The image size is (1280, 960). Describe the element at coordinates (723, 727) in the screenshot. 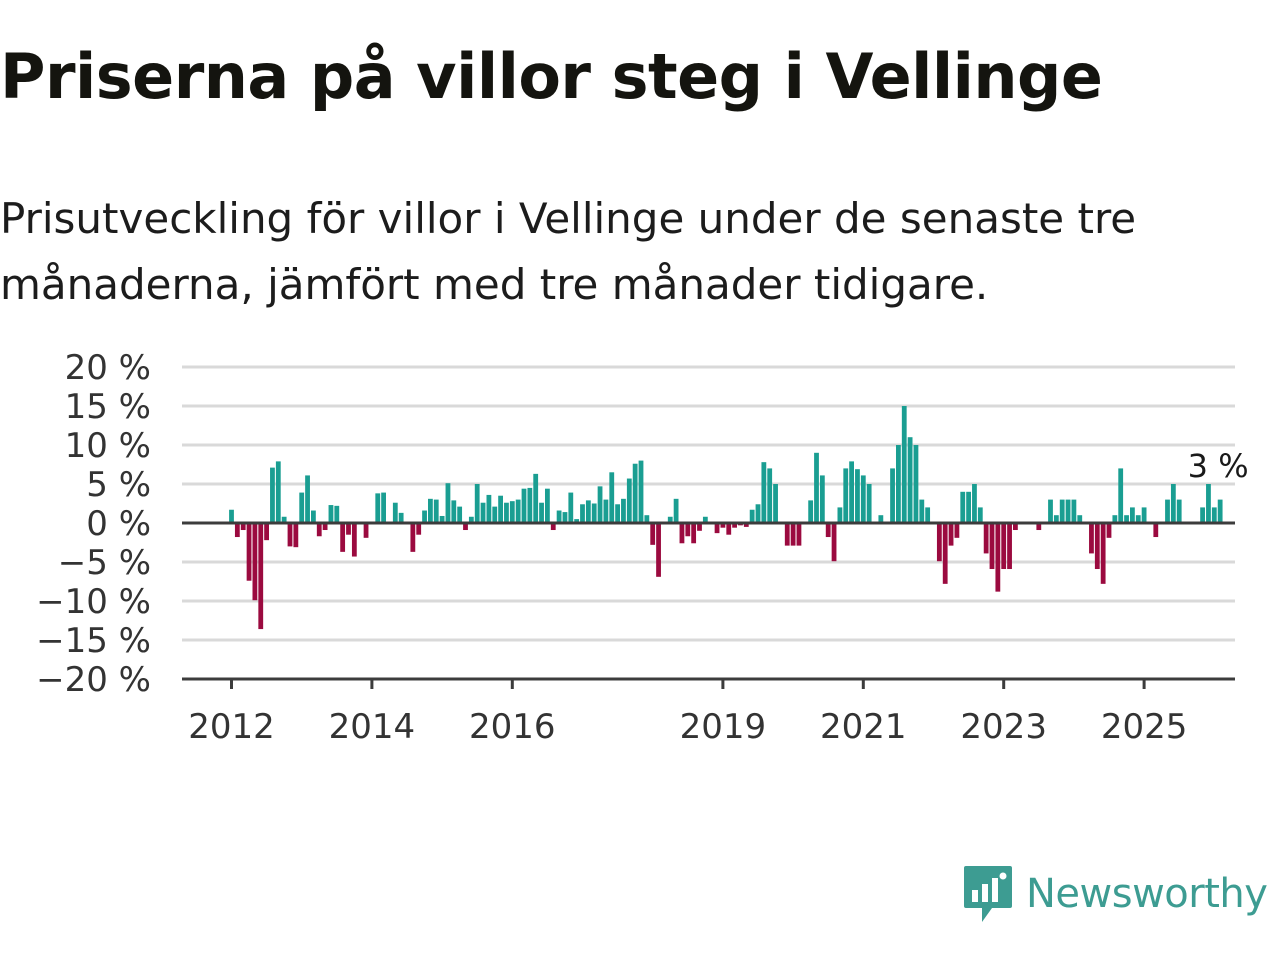

I see `x-tick-label: 2019` at that location.